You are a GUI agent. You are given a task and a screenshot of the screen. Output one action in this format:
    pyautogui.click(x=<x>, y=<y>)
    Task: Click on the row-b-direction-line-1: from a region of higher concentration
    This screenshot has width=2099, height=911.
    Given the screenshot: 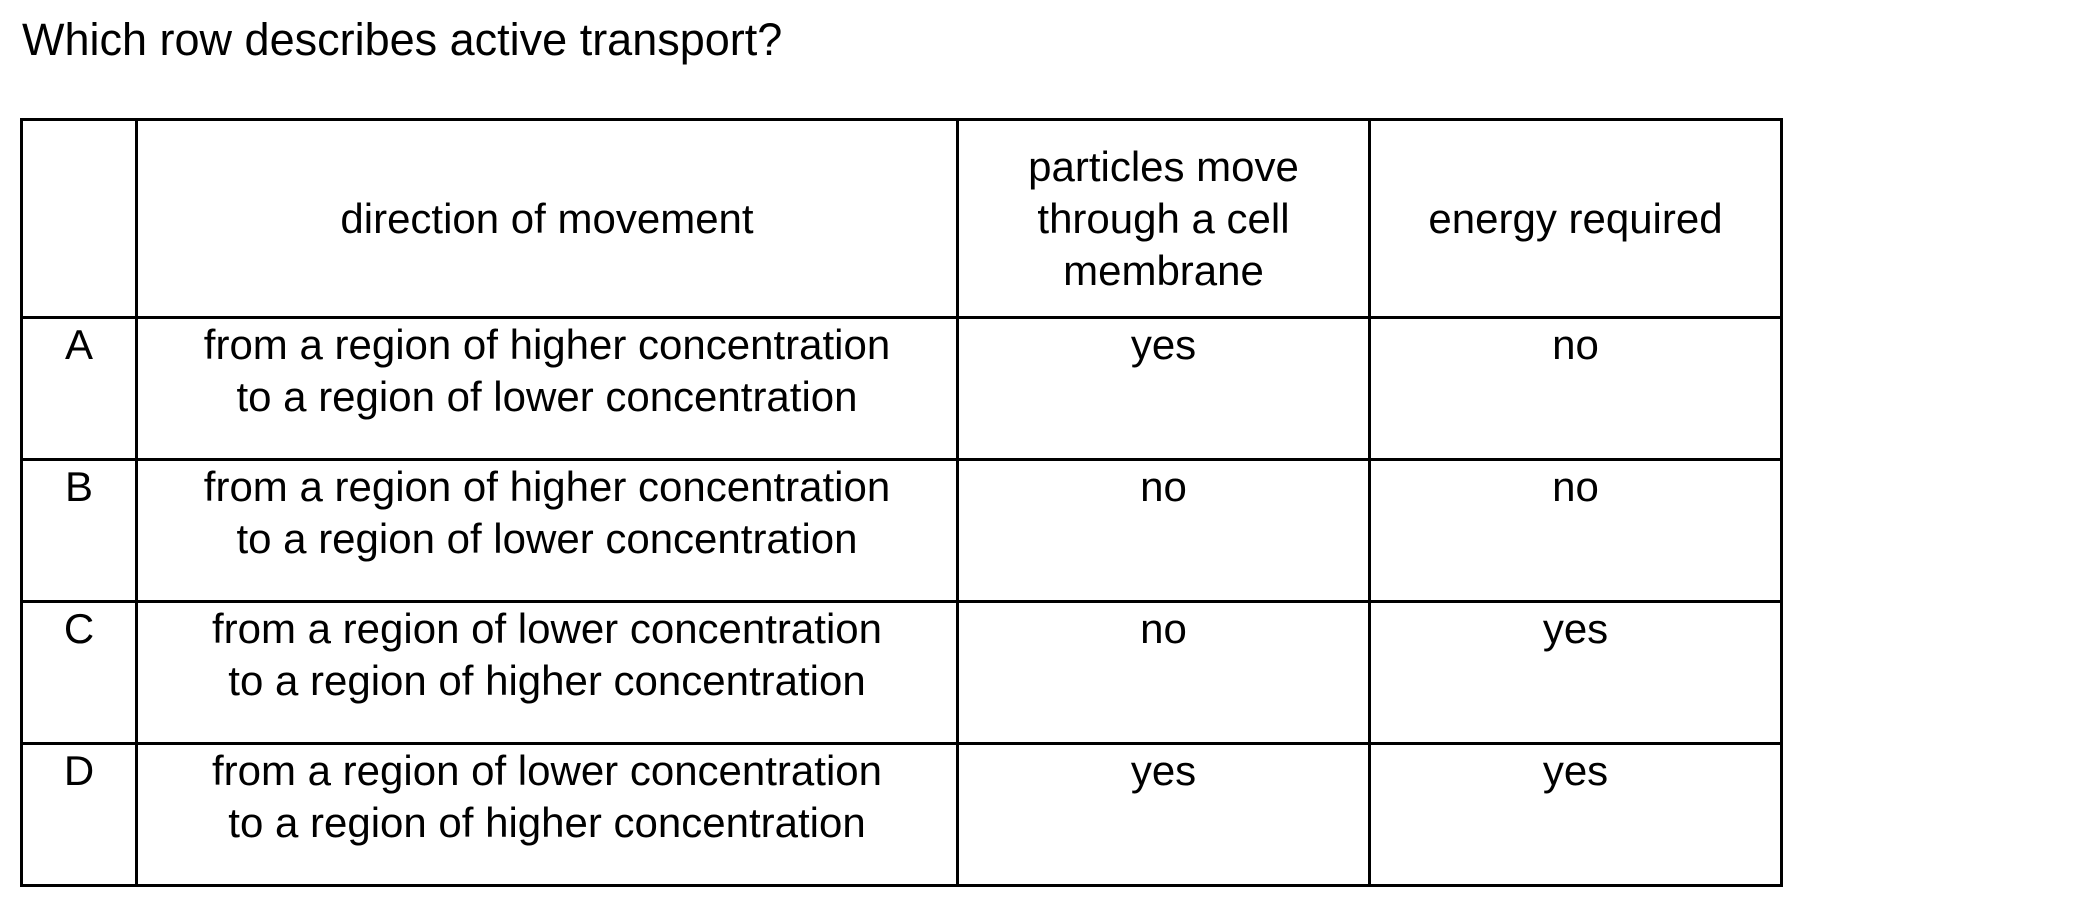 What is the action you would take?
    pyautogui.click(x=547, y=486)
    